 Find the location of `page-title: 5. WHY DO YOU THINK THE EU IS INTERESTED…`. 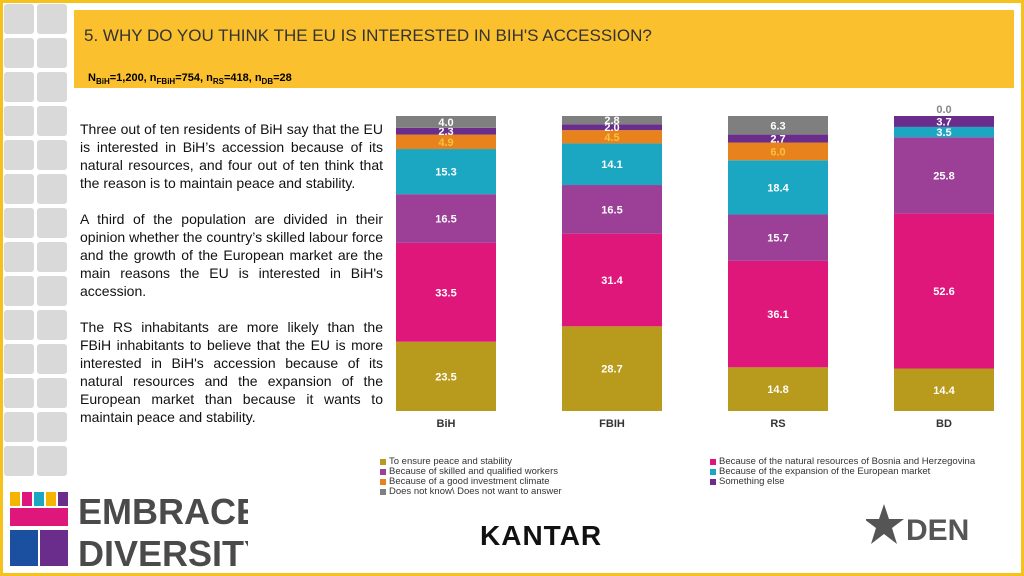

page-title: 5. WHY DO YOU THINK THE EU IS INTERESTED… is located at coordinates (368, 36).